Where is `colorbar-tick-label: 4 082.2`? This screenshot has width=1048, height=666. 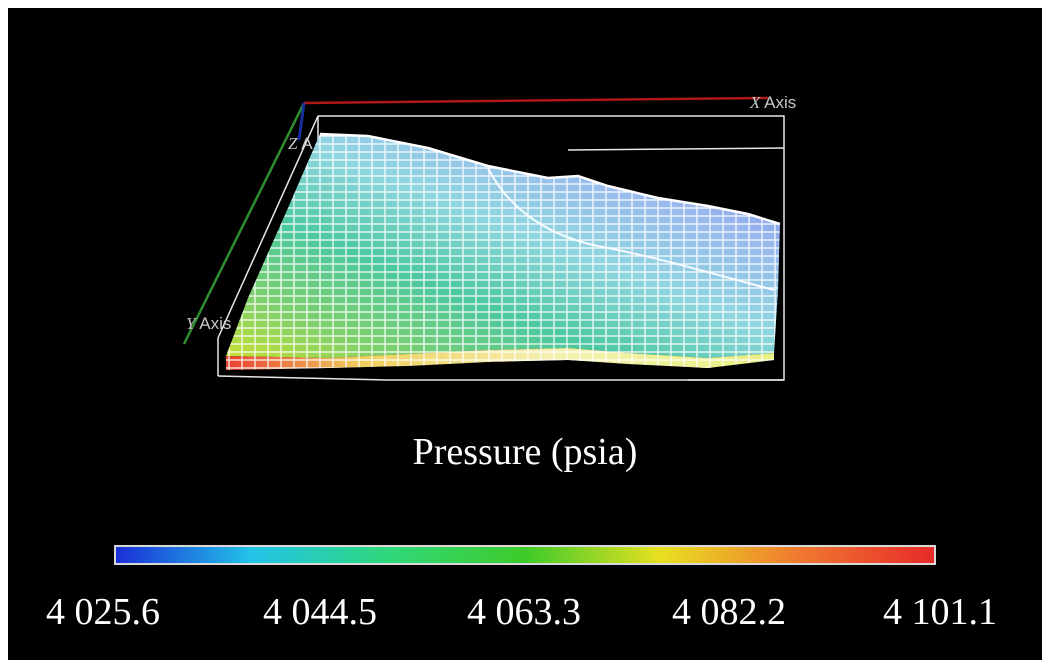
colorbar-tick-label: 4 082.2 is located at coordinates (729, 612).